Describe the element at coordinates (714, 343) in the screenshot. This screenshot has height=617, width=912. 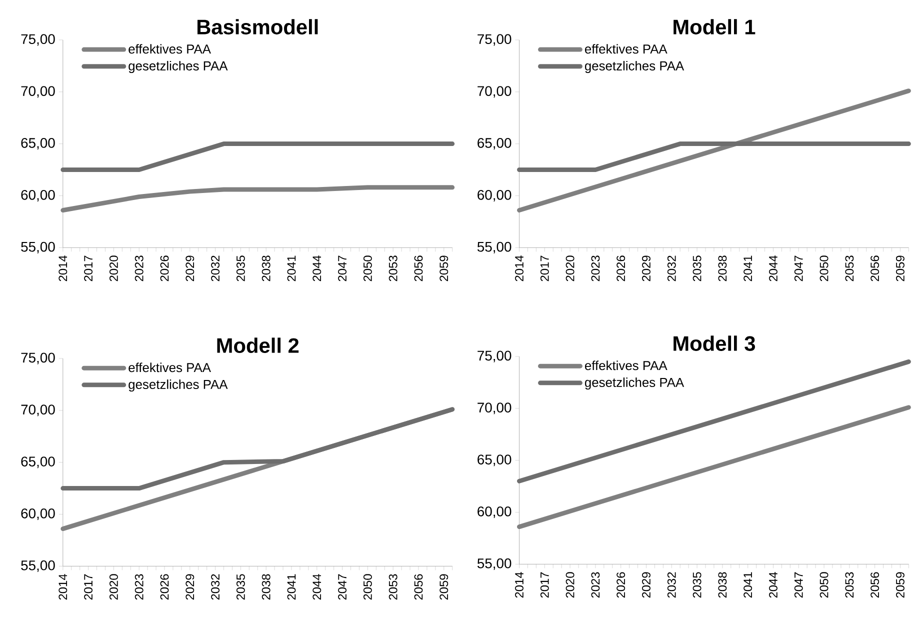
I see `chart-title: Modell 3` at that location.